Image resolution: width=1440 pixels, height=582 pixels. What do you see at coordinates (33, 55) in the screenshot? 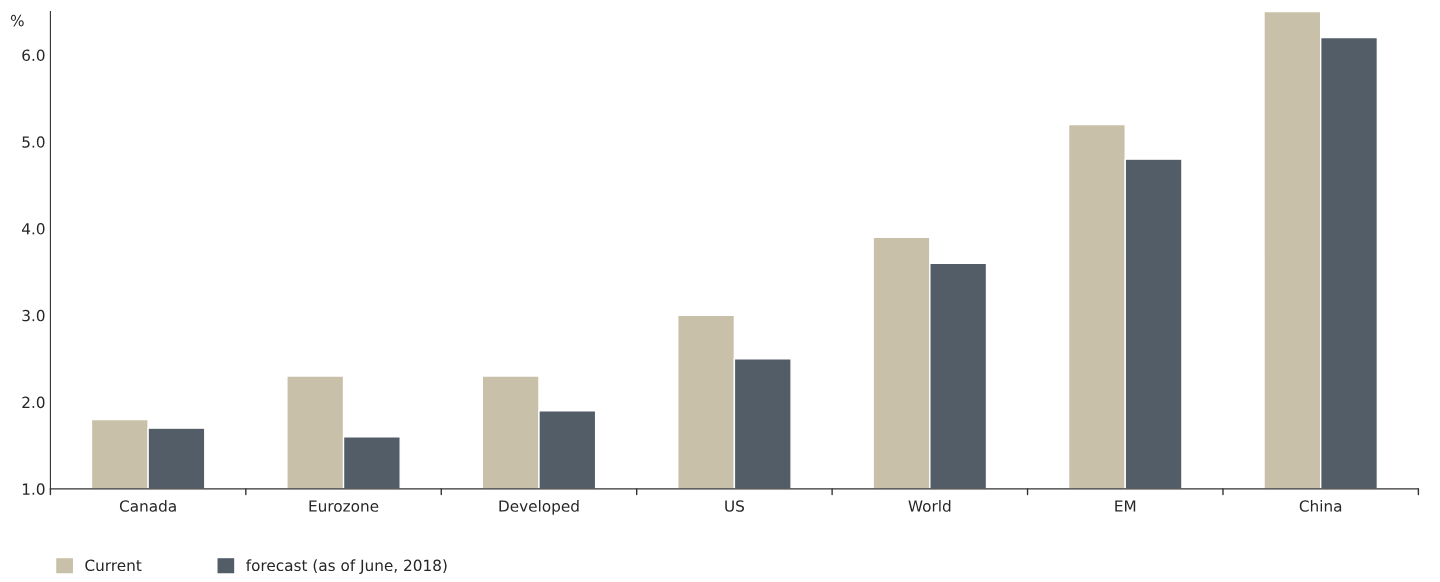
I see `y-tick-label: 6.0` at bounding box center [33, 55].